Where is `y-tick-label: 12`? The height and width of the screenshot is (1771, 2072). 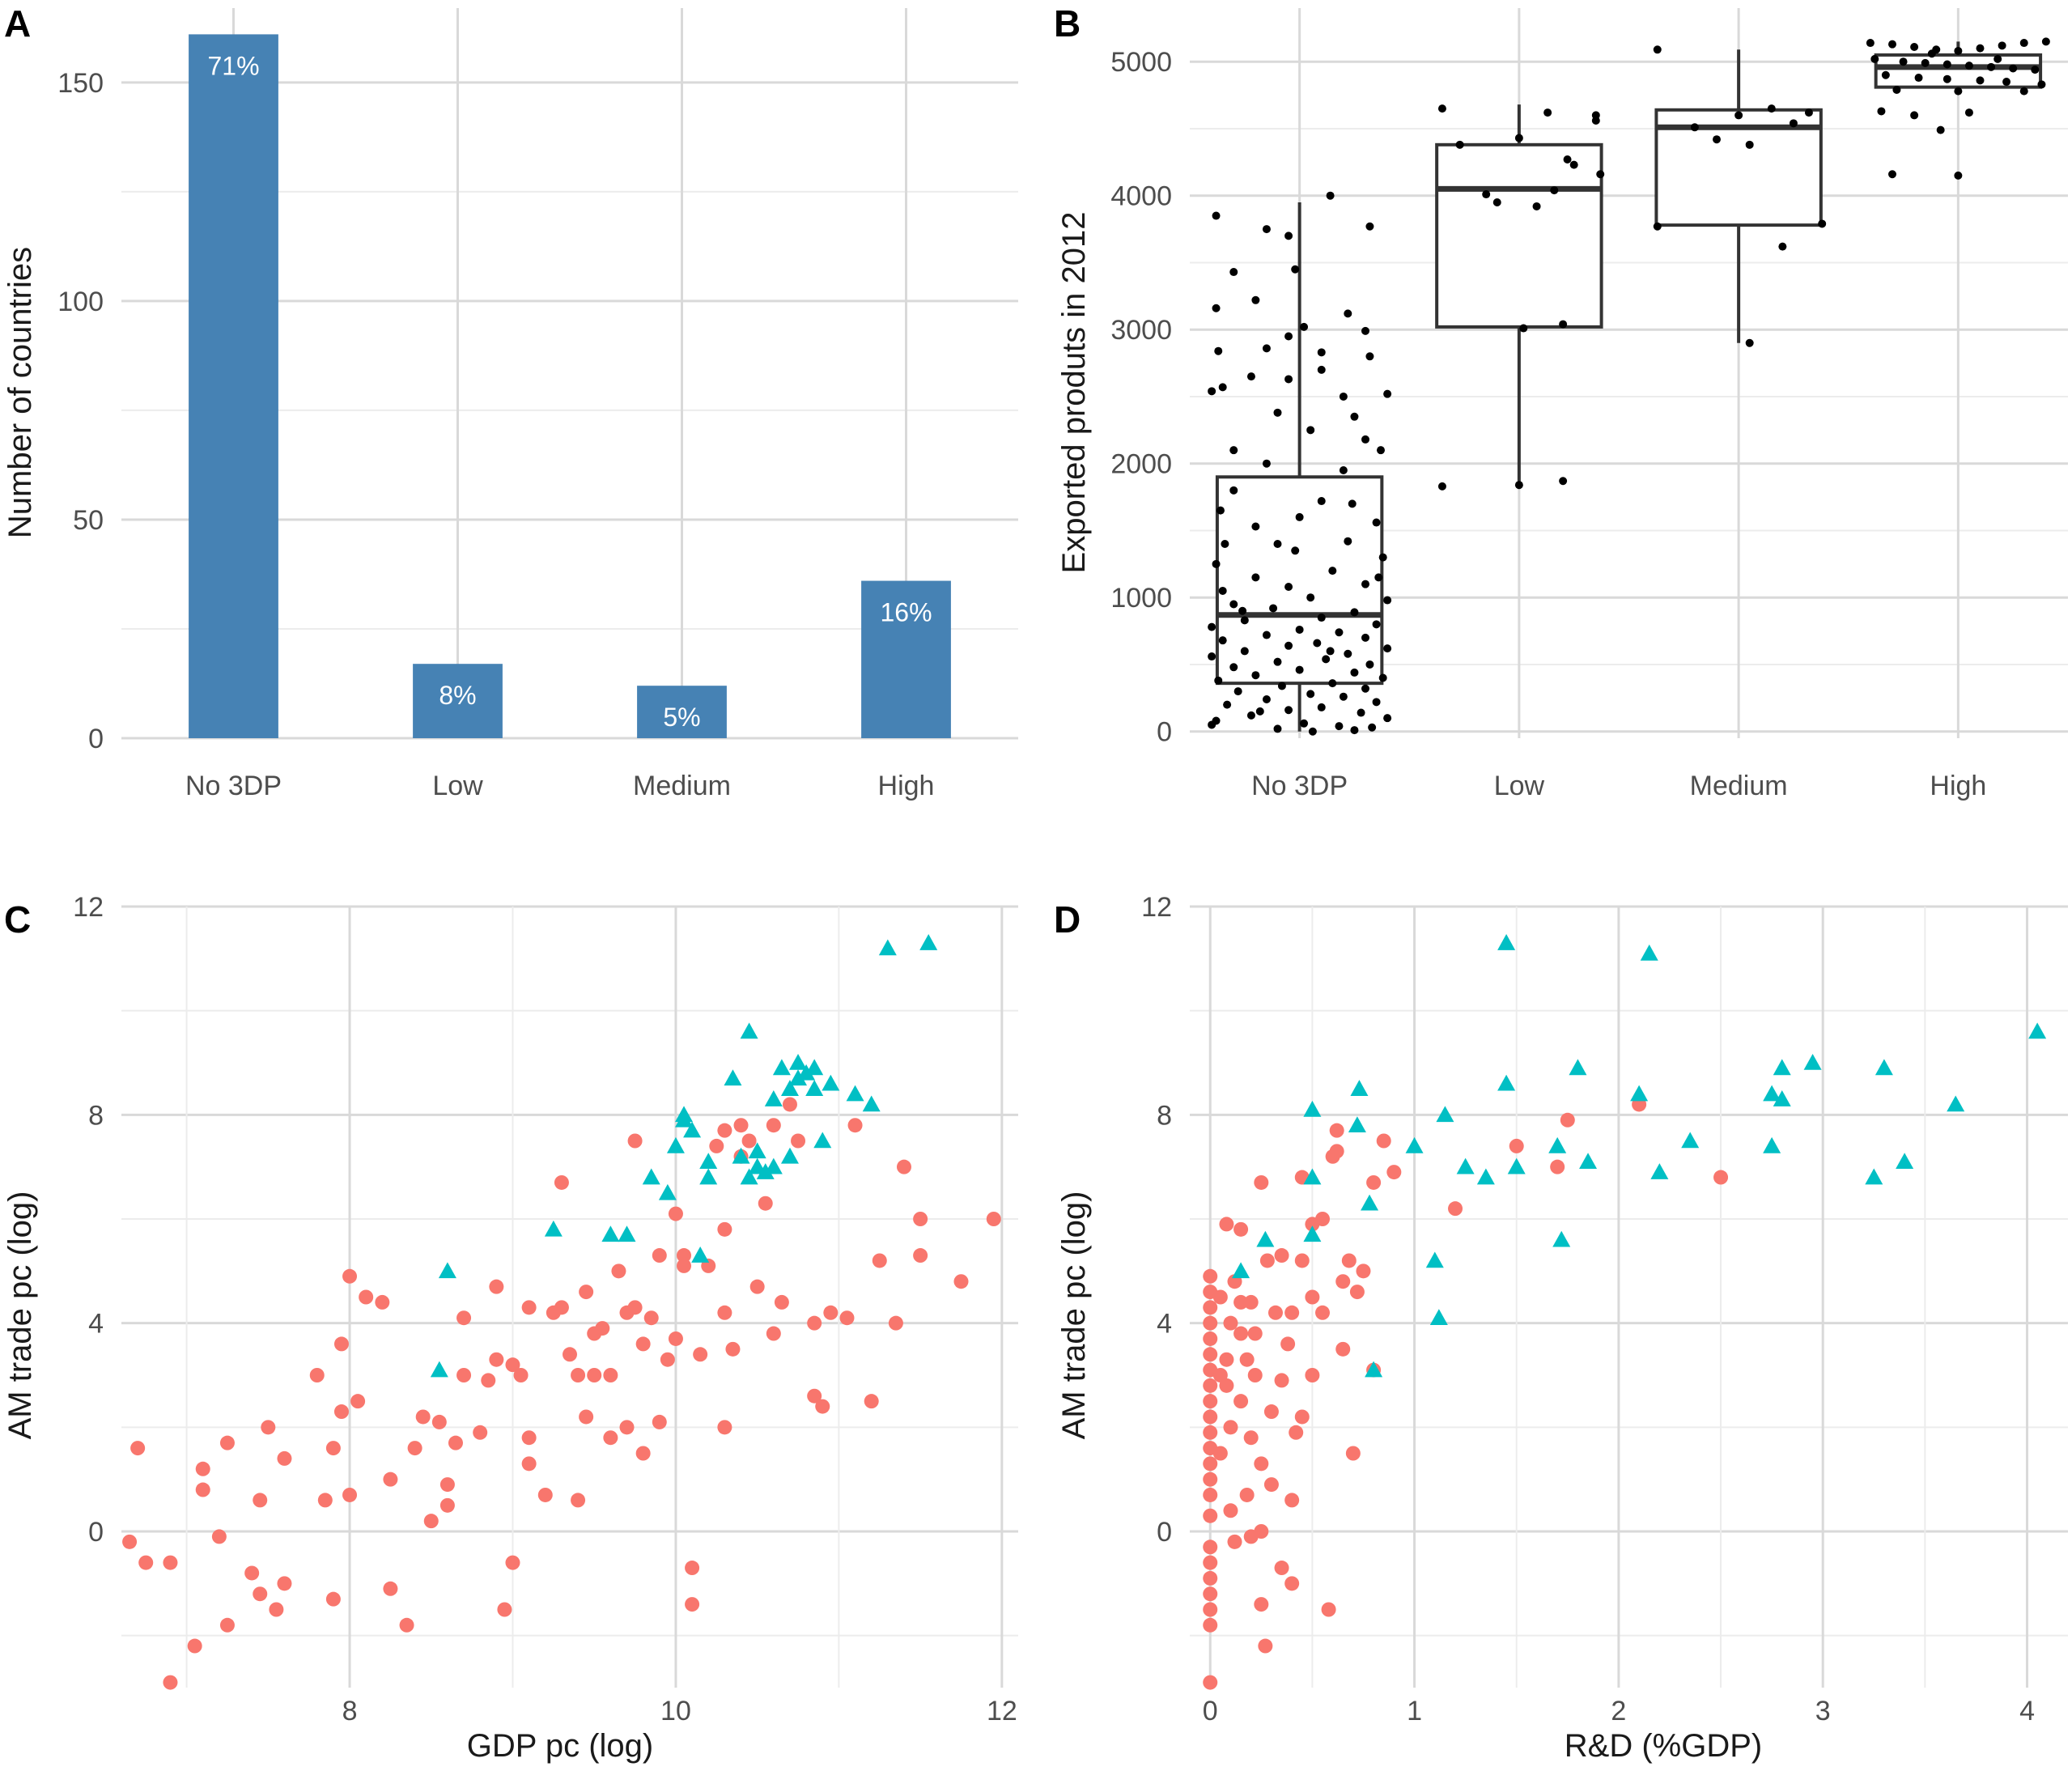
y-tick-label: 12 is located at coordinates (88, 907).